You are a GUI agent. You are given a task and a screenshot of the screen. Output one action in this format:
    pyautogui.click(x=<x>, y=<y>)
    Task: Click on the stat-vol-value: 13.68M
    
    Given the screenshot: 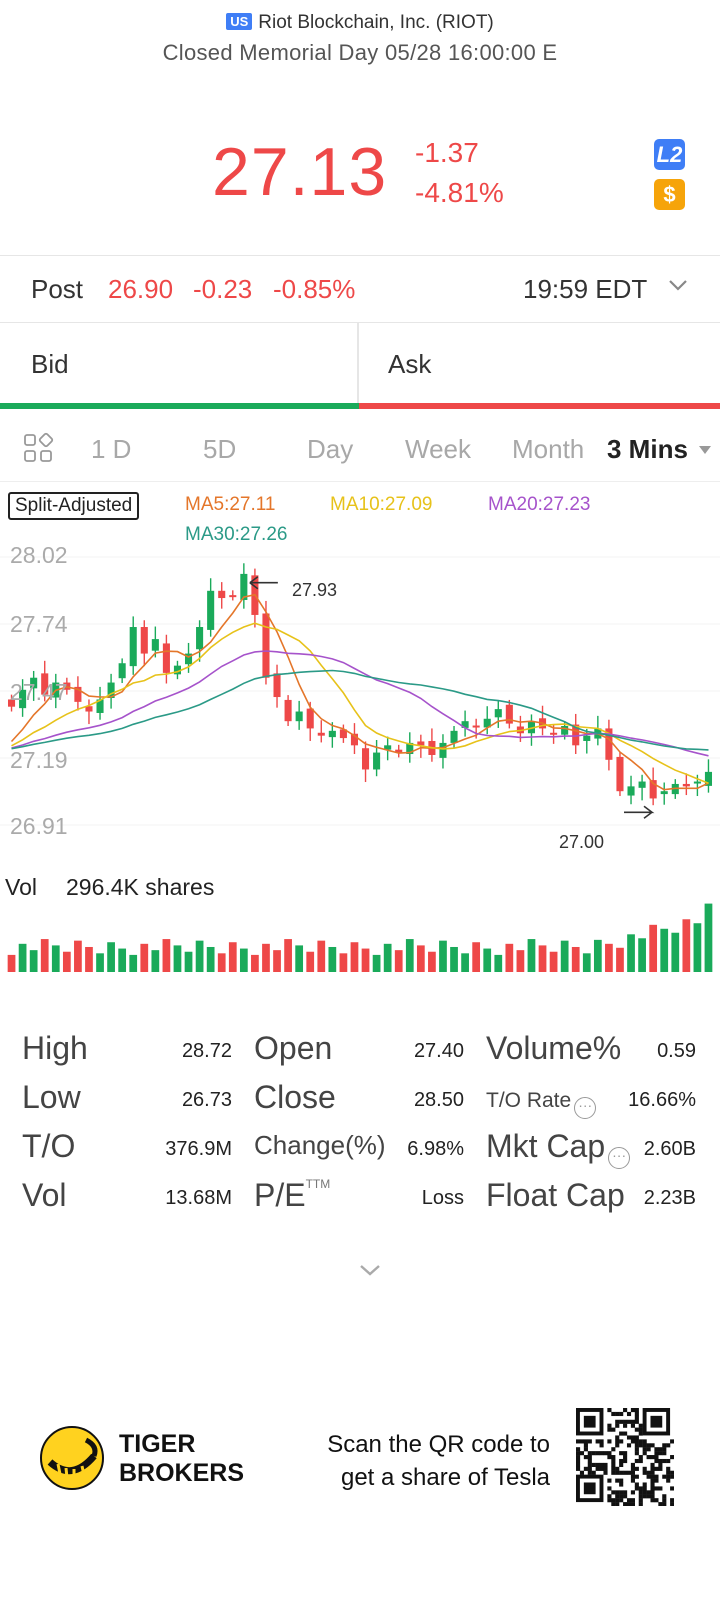 What is the action you would take?
    pyautogui.click(x=198, y=1198)
    